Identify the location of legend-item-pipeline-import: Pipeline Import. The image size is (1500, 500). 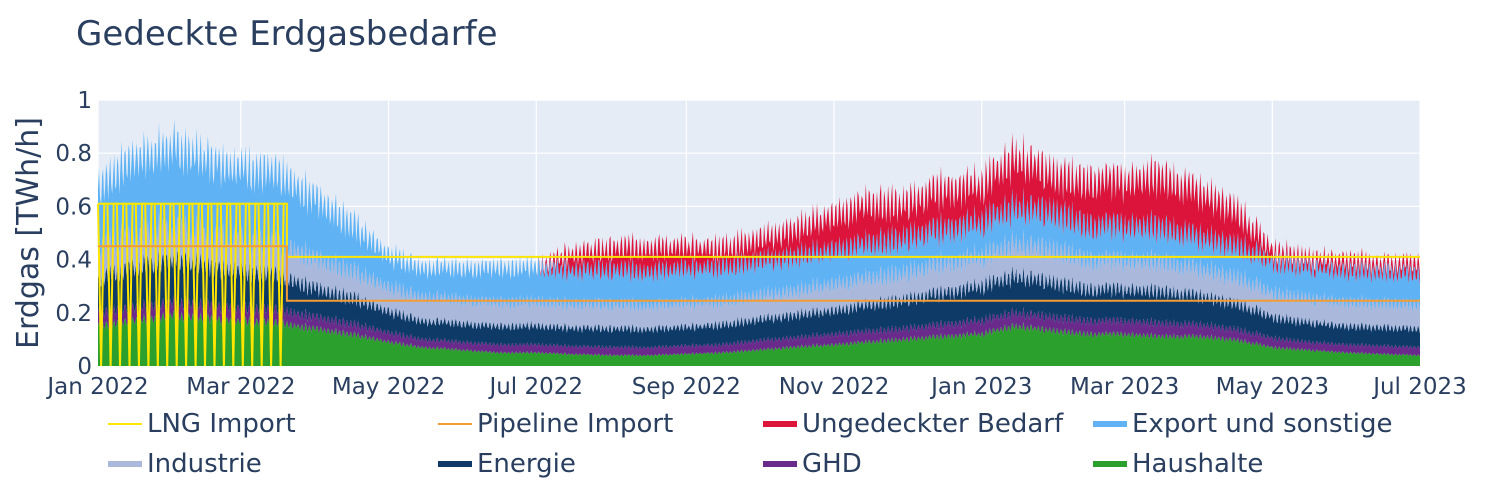
(555, 424).